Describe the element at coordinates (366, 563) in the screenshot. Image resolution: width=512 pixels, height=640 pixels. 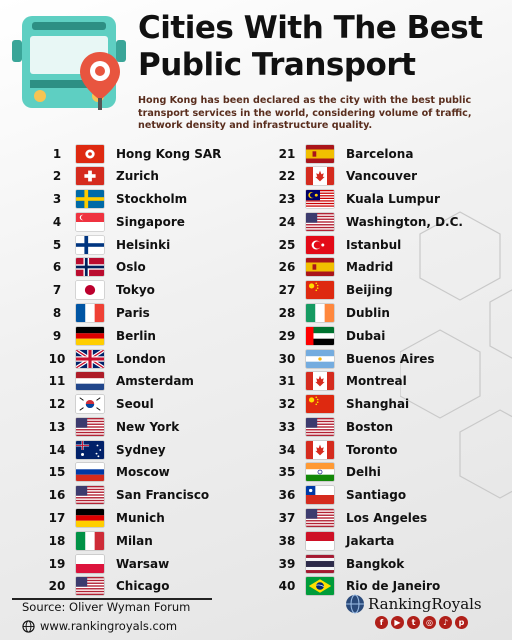
I see `ranking-row: 39 Bangkok` at that location.